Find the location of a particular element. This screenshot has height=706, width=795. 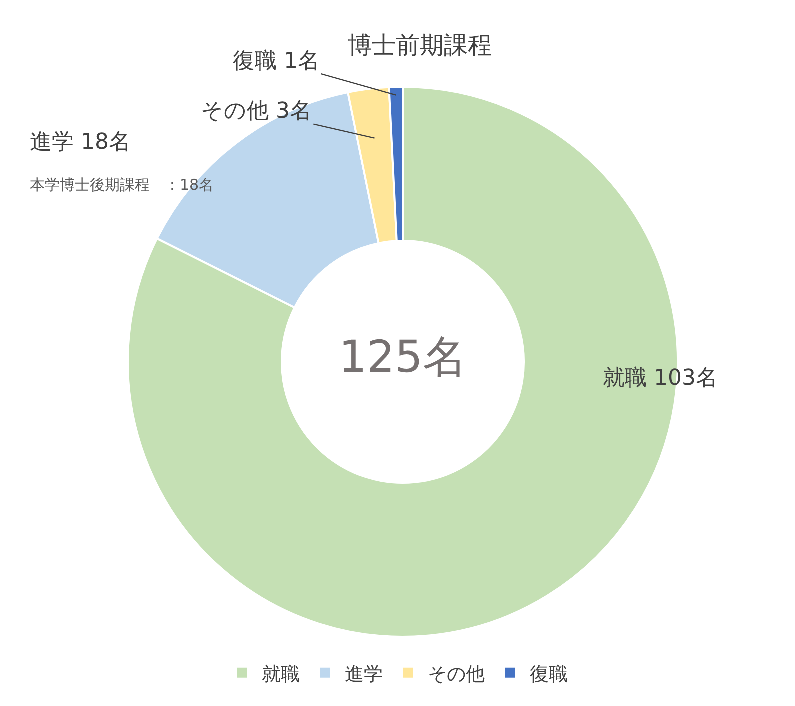

data-label: 就職 103名 is located at coordinates (660, 378).